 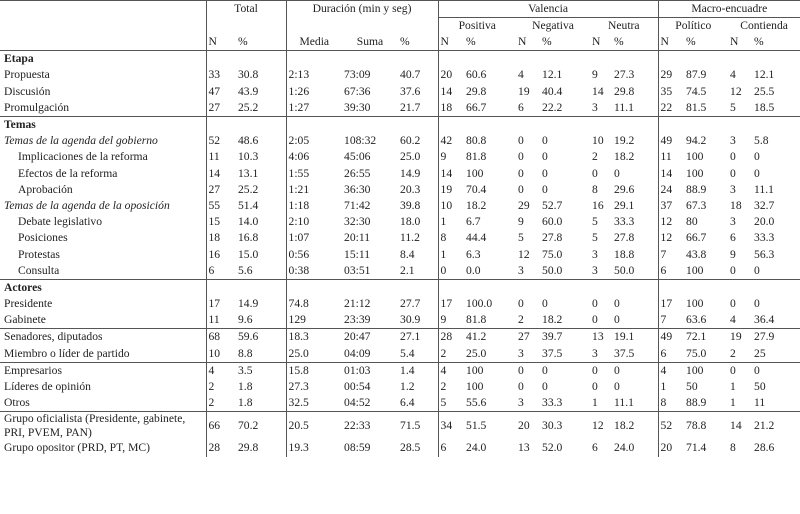 I want to click on table-cell: 20:11, so click(x=357, y=238).